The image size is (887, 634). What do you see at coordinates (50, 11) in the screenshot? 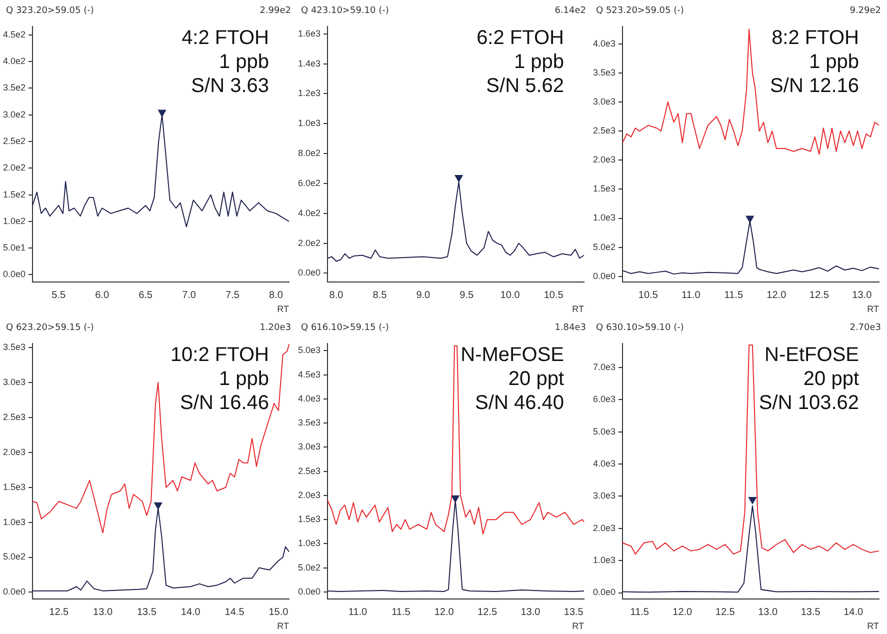
I see `chart-title: Q 323.20>59.05 (-)` at bounding box center [50, 11].